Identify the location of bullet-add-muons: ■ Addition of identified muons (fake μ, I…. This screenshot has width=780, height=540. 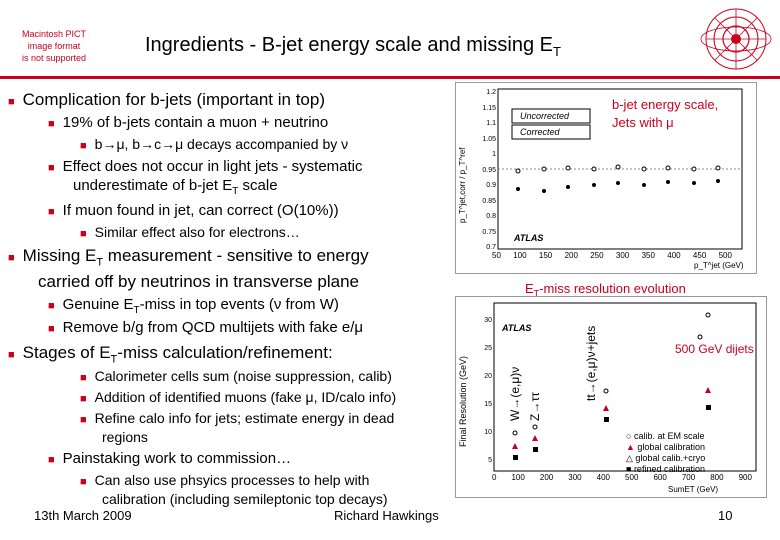
(238, 397).